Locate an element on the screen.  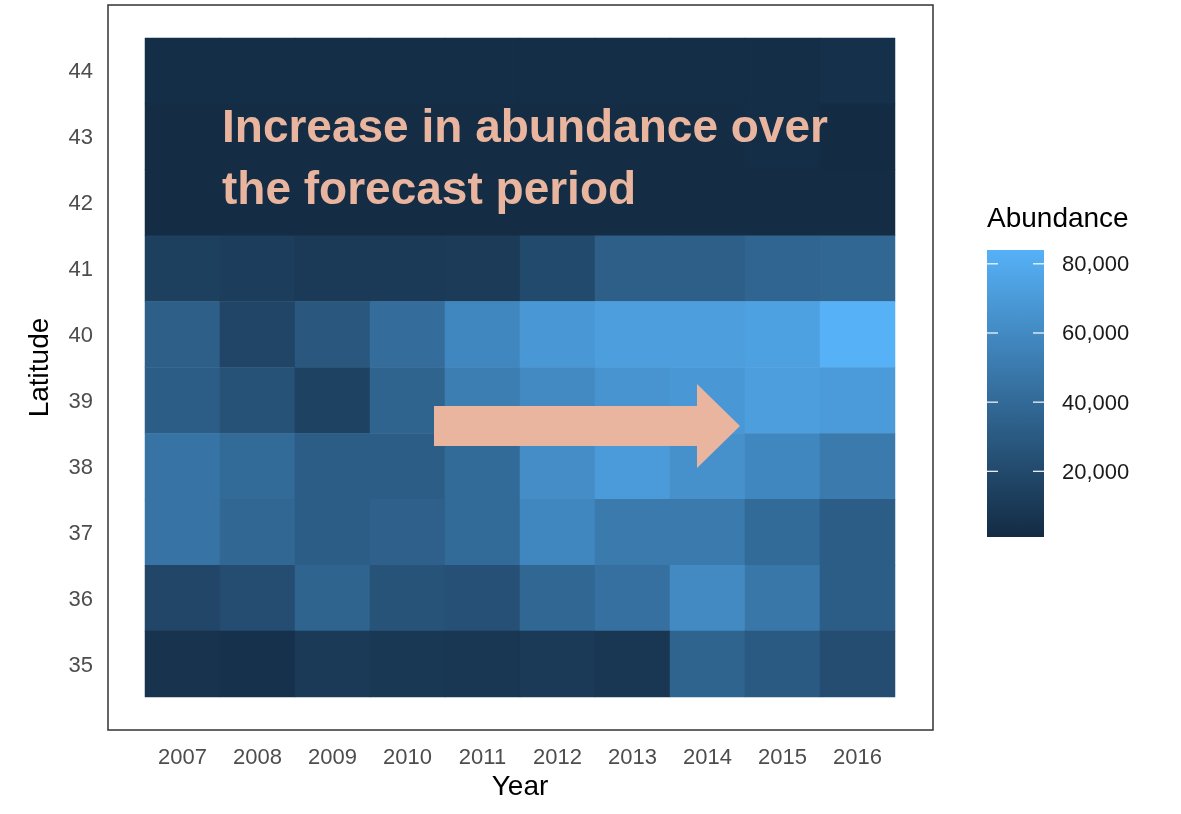
color-bar-label: 20,000 is located at coordinates (1096, 471).